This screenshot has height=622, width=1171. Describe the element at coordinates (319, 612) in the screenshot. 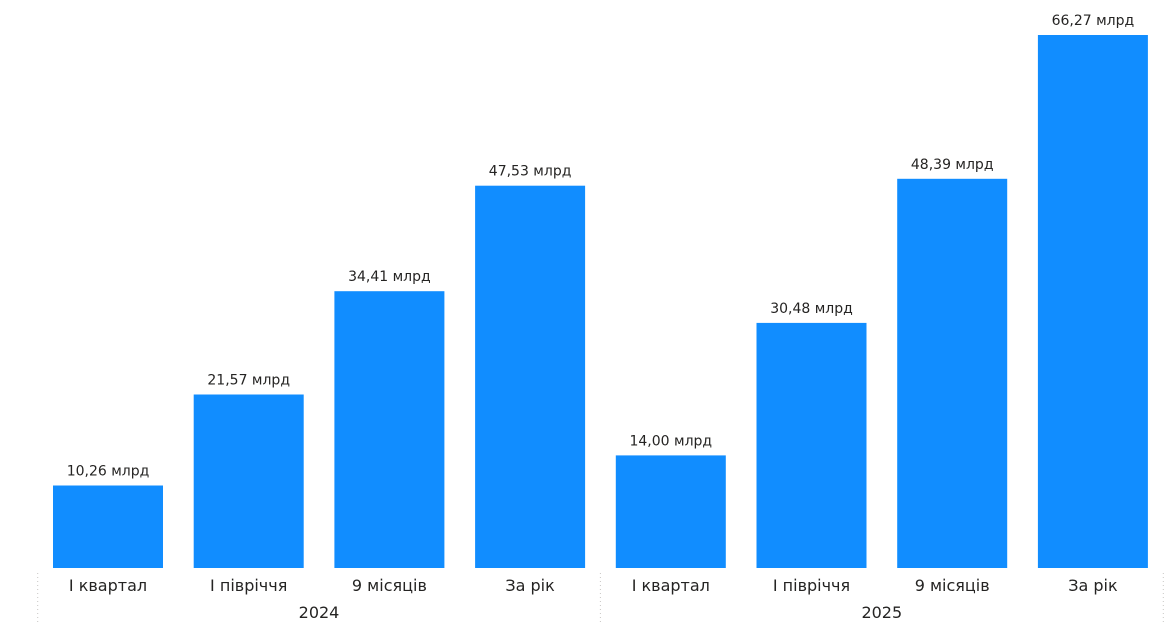

I see `x-group-label: 2024` at that location.